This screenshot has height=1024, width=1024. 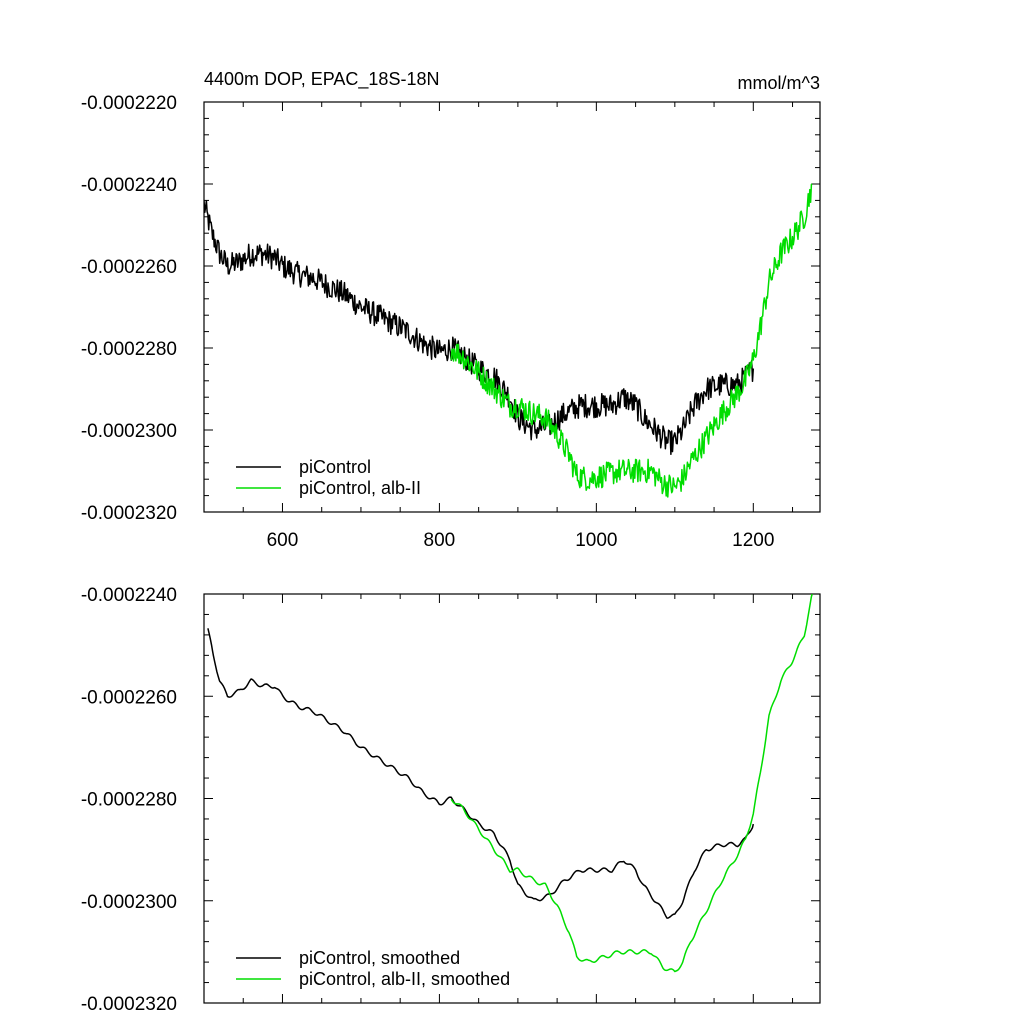 What do you see at coordinates (779, 83) in the screenshot?
I see `units-label: mmol/m^3` at bounding box center [779, 83].